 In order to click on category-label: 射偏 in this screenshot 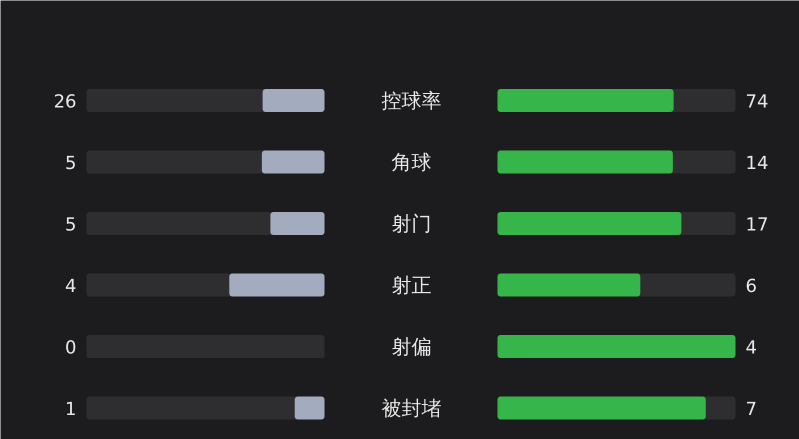, I will do `click(412, 346)`.